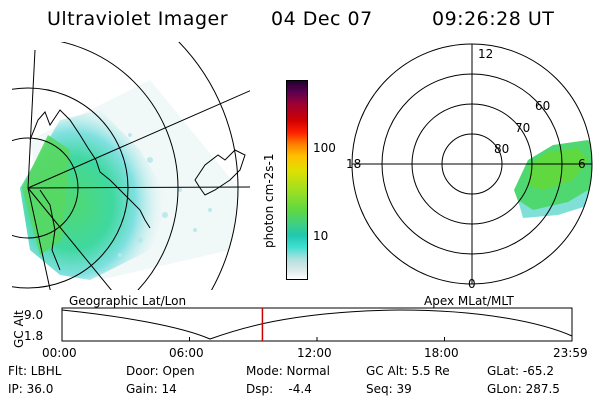 The height and width of the screenshot is (400, 600). Describe the element at coordinates (151, 389) in the screenshot. I see `gain-info: Gain: 14` at that location.